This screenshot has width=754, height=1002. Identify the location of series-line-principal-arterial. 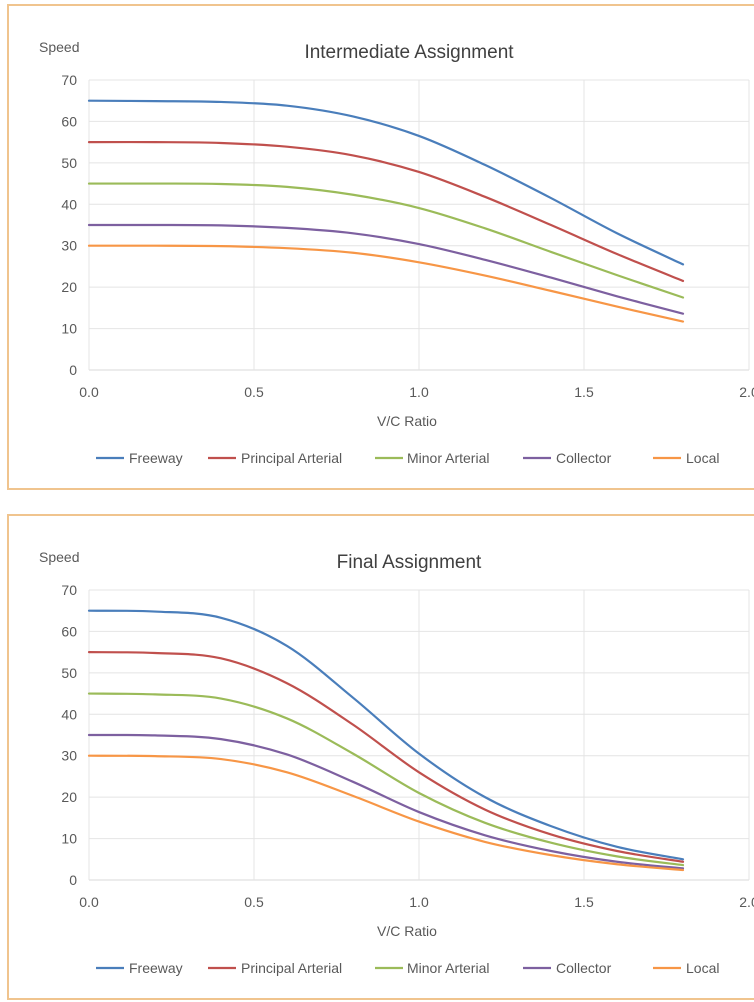
(386, 211).